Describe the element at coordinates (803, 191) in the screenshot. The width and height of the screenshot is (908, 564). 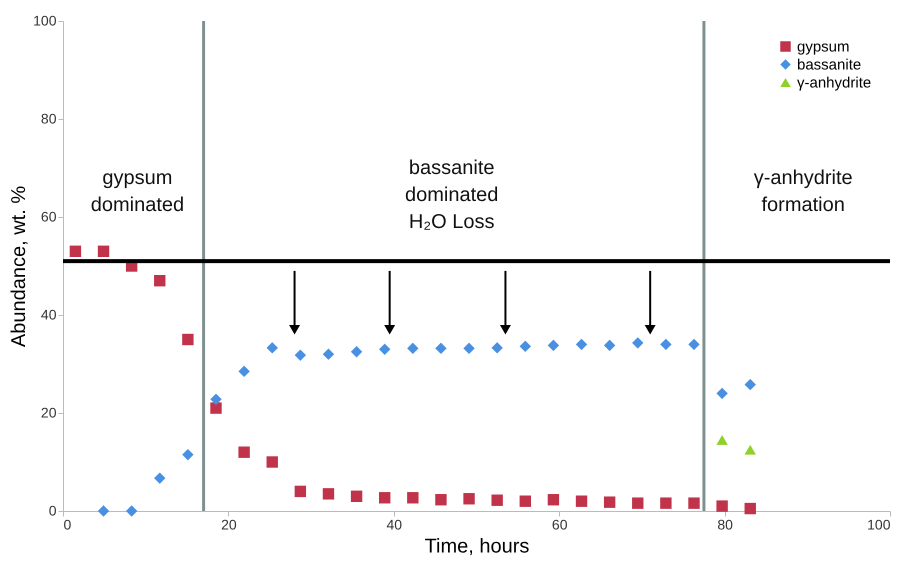
I see `annotation: γ-anhydrite formation` at that location.